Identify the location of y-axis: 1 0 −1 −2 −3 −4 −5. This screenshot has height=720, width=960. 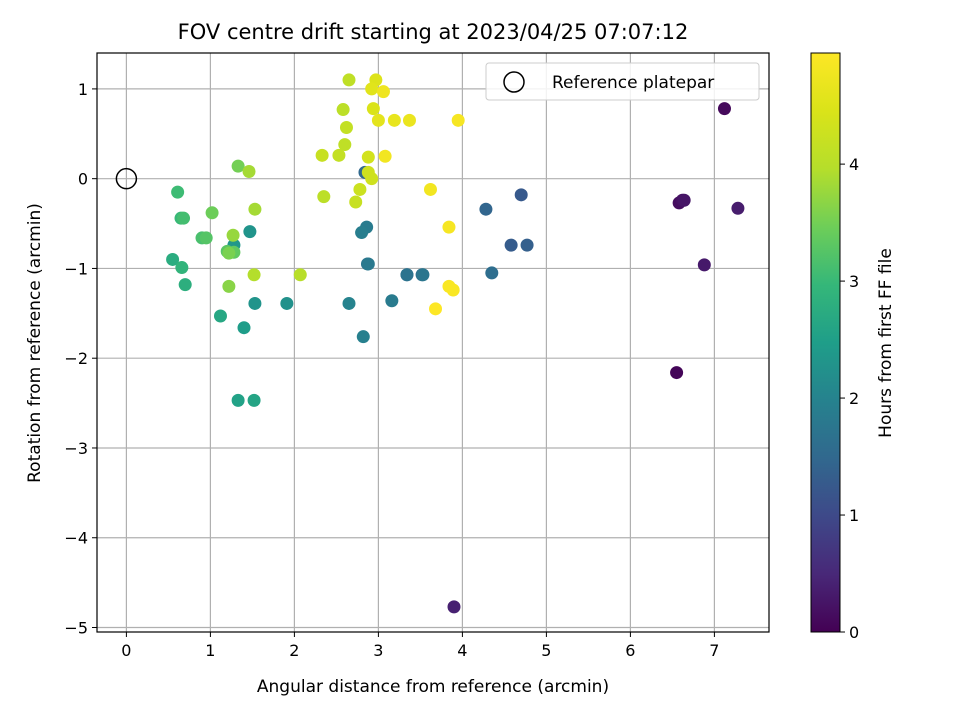
(80, 359).